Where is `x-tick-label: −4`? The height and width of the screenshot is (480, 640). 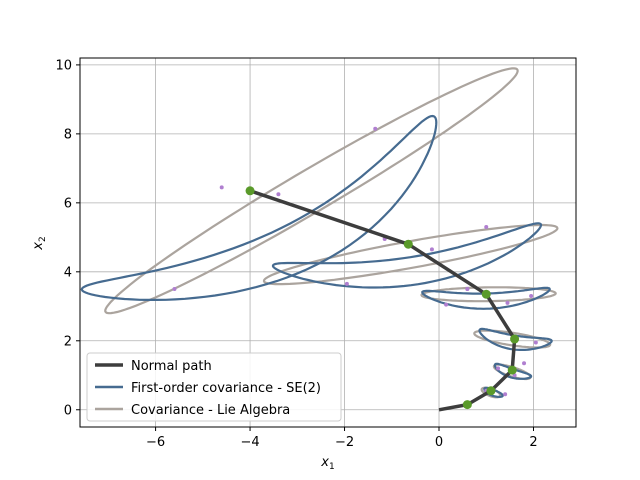
x-tick-label: −4 is located at coordinates (249, 442).